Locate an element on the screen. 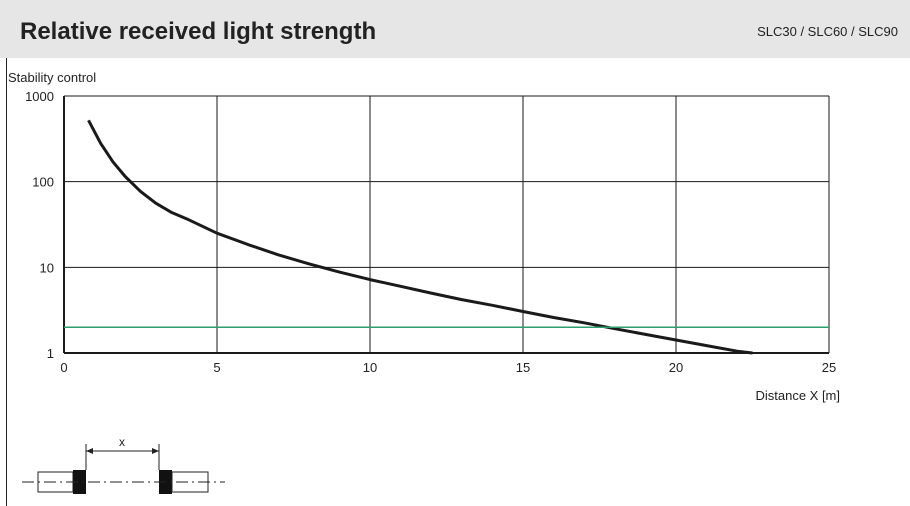  left-border is located at coordinates (6, 282).